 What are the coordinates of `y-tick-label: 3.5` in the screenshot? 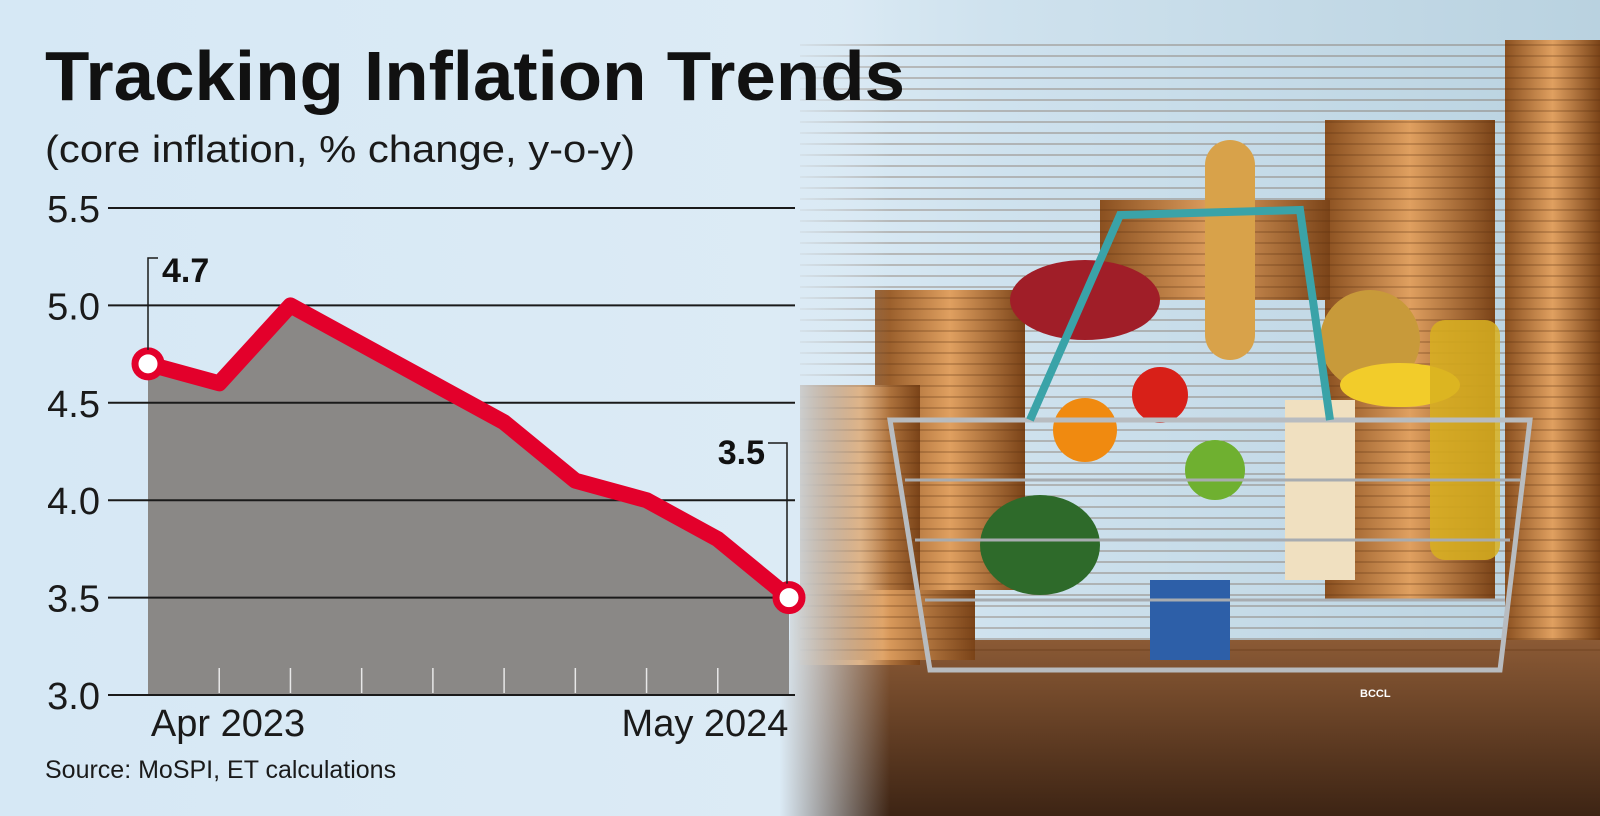 It's located at (73, 600).